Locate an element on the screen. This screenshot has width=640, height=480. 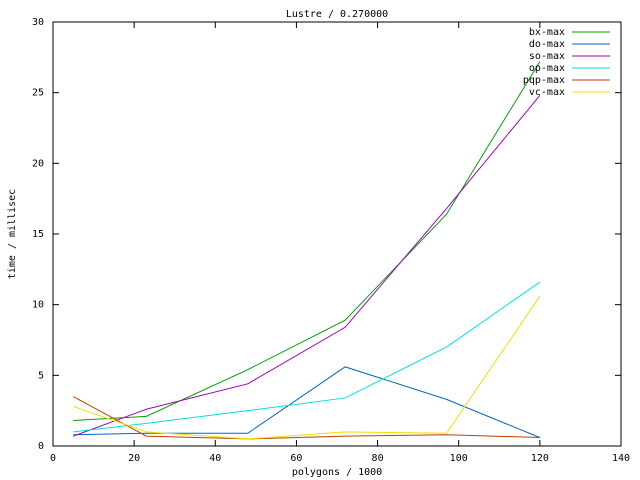
x-tick-label: 100 is located at coordinates (459, 458).